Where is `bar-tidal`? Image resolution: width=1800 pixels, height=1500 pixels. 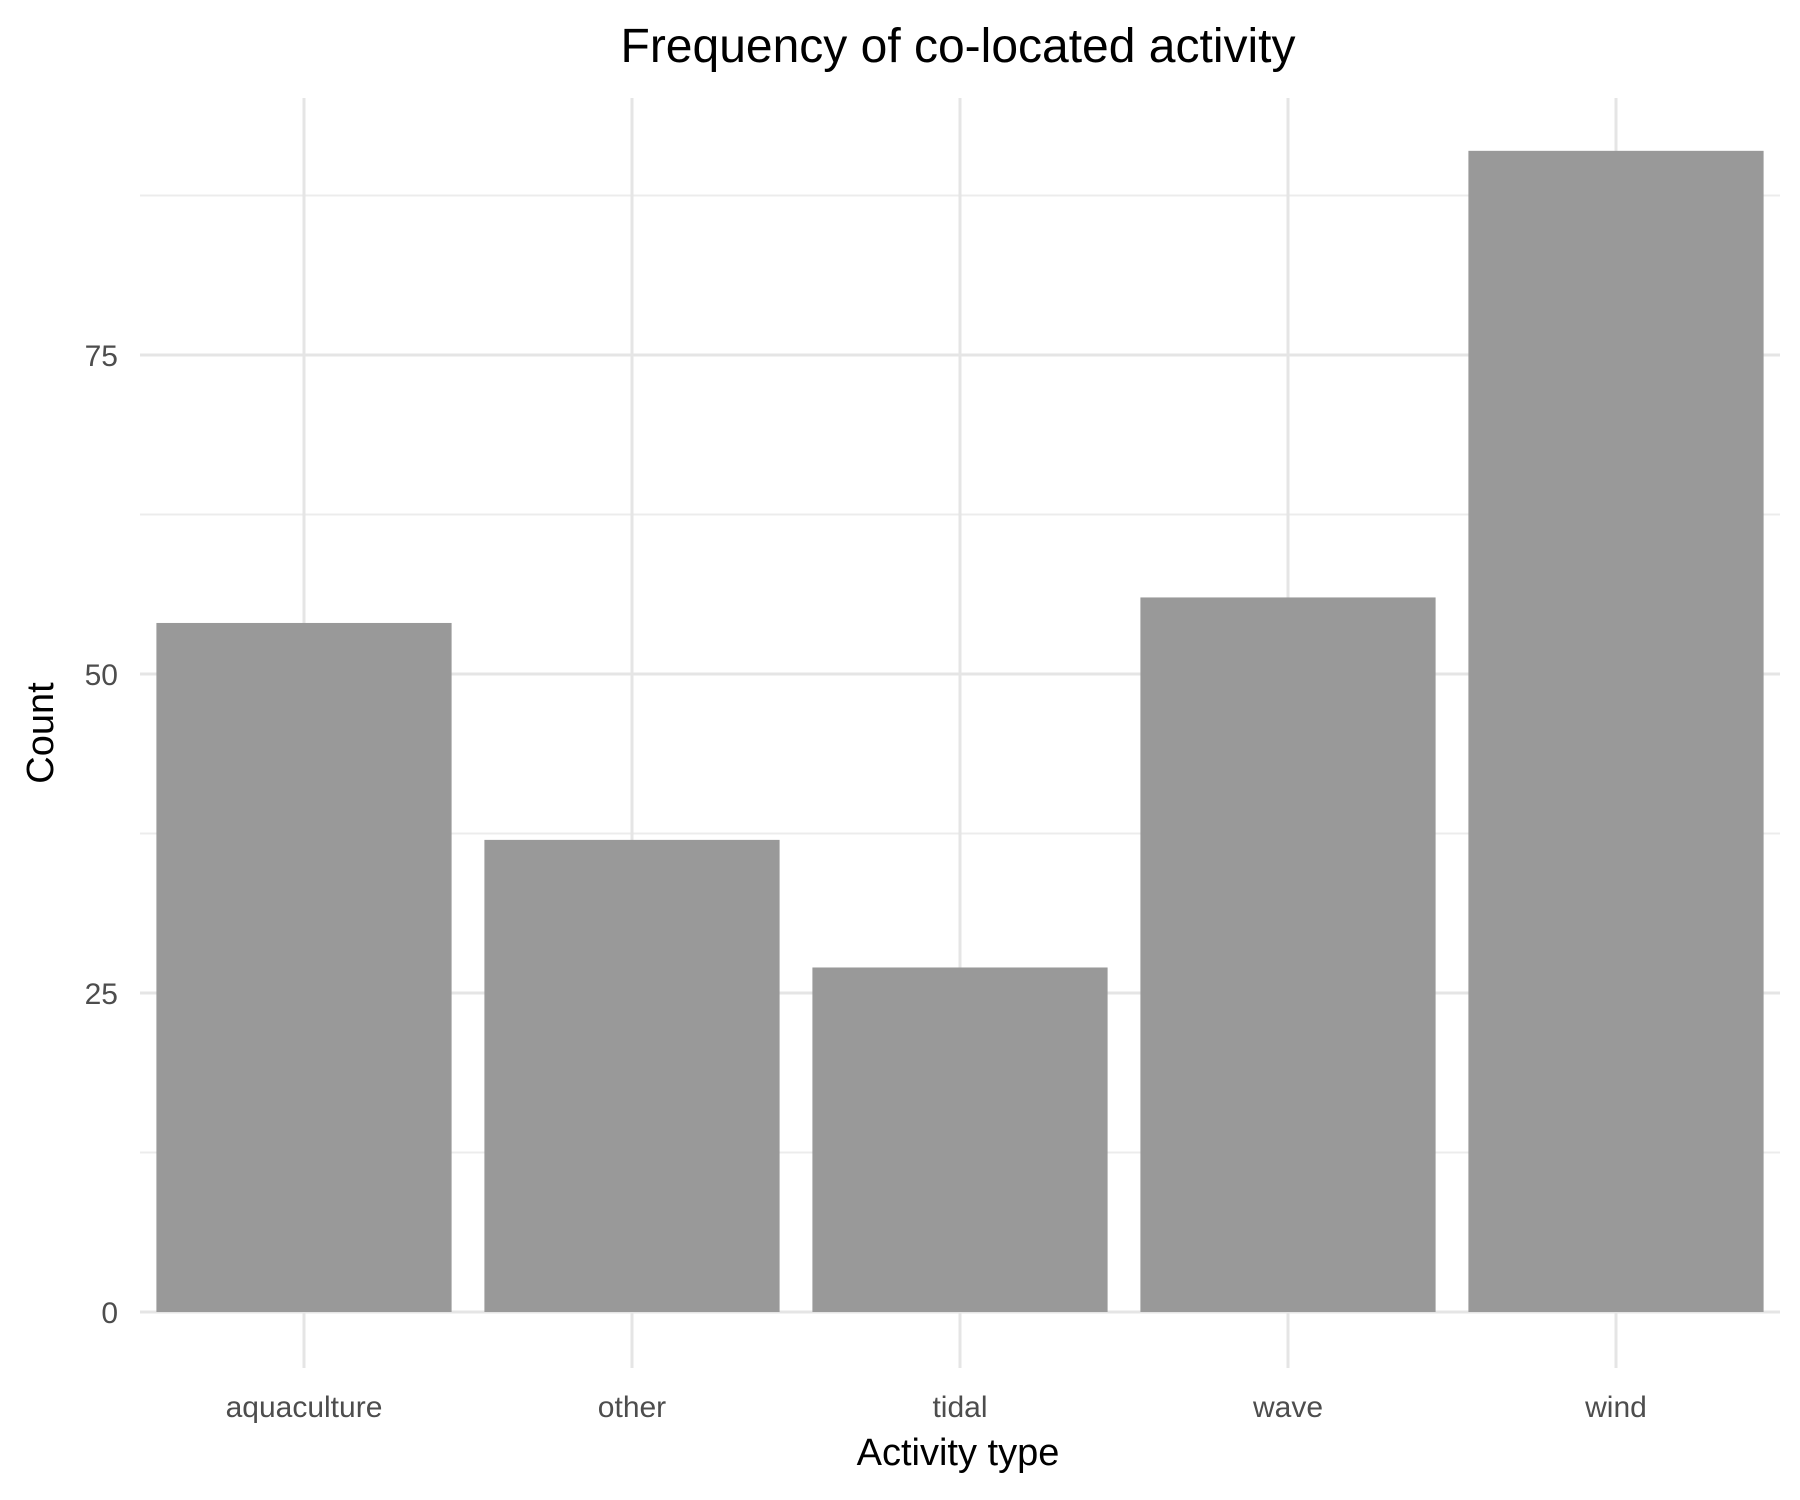
bar-tidal is located at coordinates (960, 1139).